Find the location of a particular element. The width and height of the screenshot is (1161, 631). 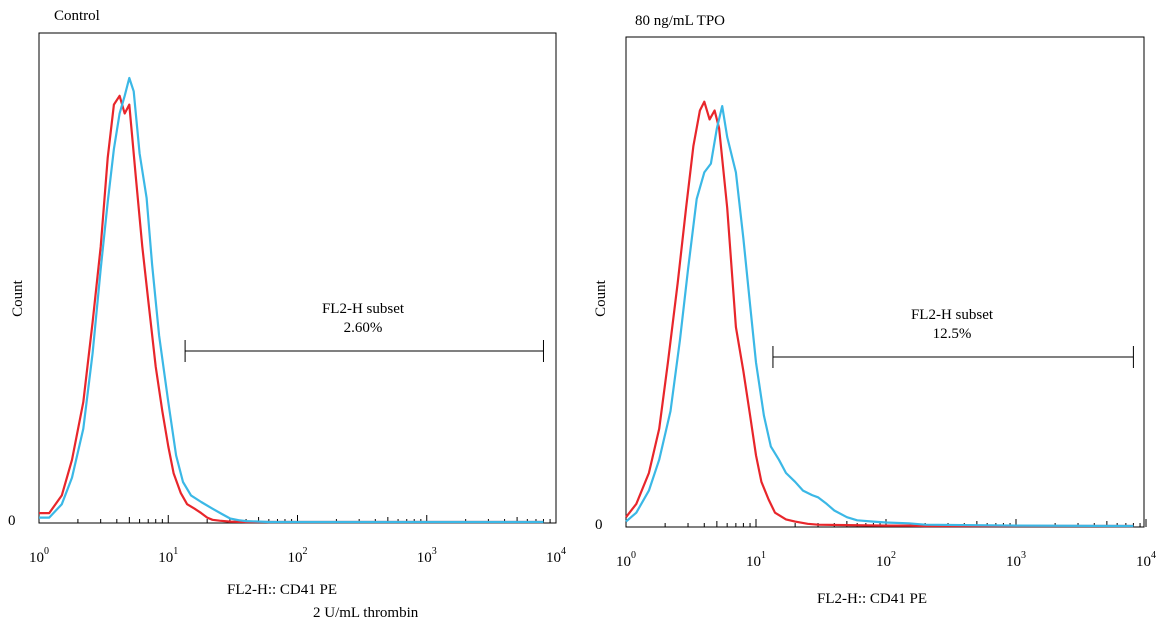

gate-percentage: 12.5% is located at coordinates (952, 334).